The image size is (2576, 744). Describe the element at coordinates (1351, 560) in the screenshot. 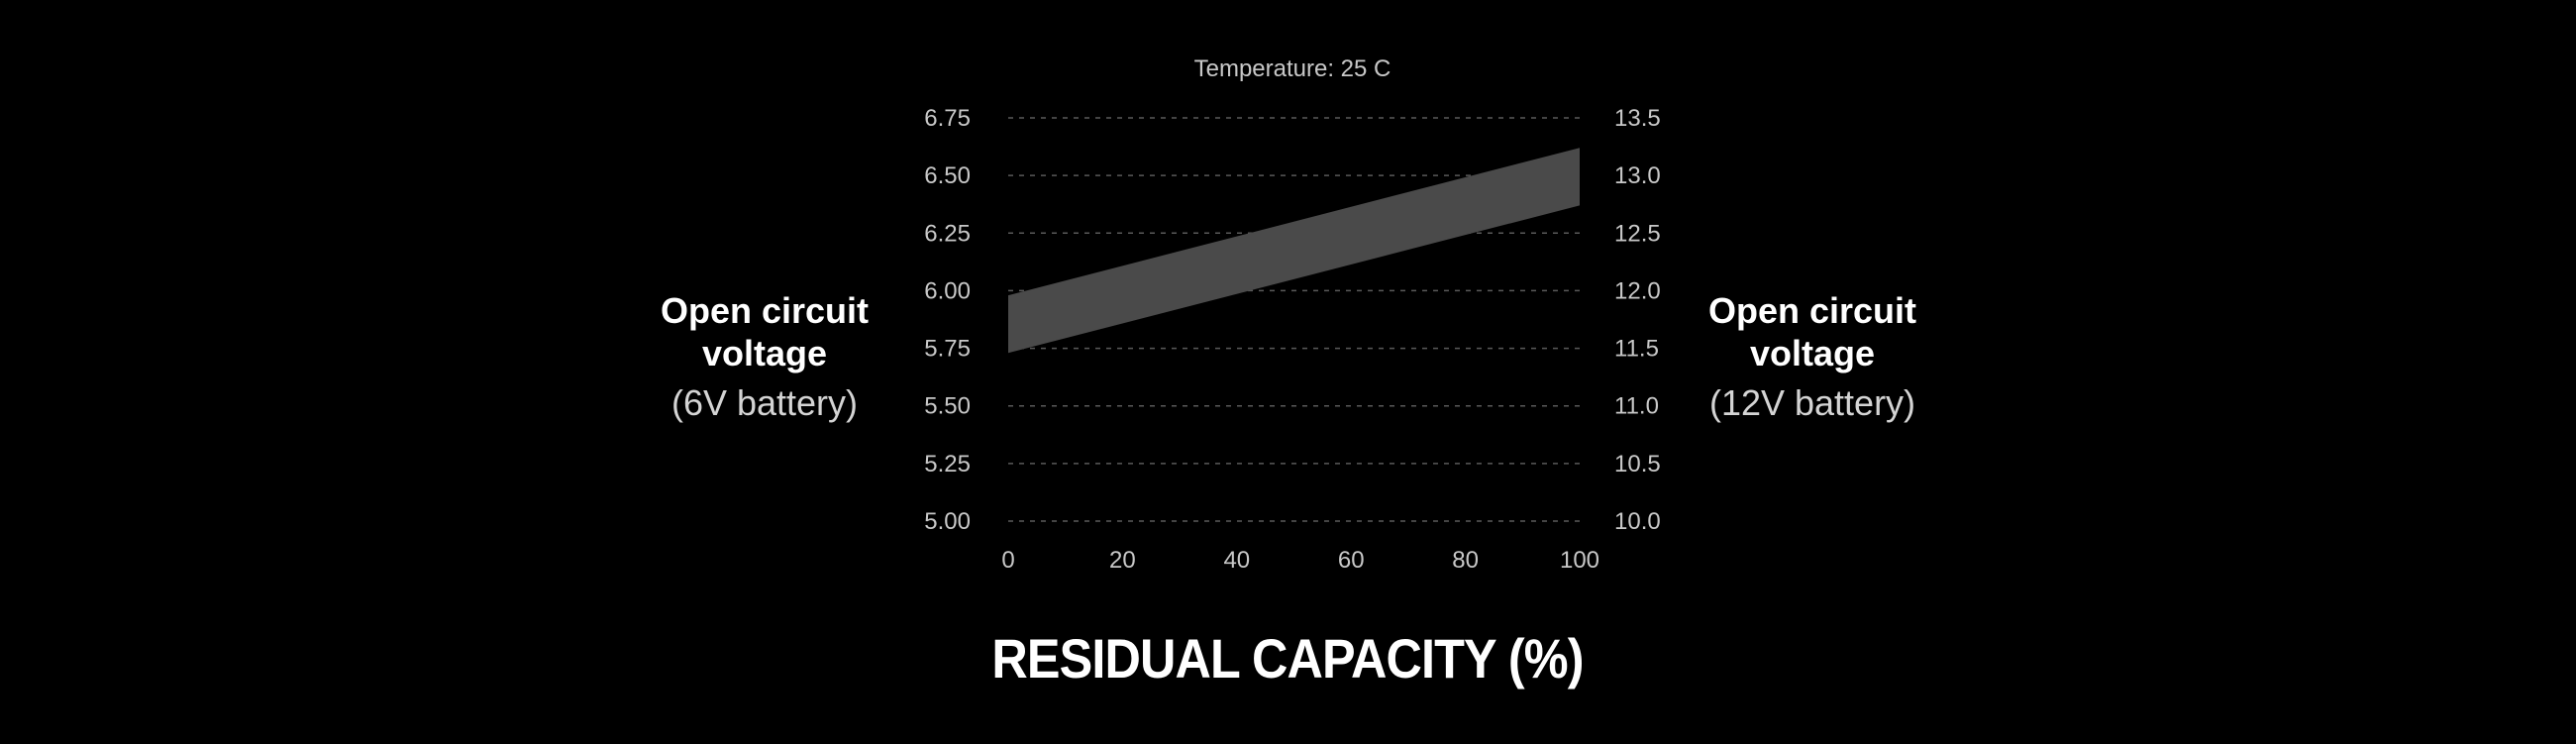

I see `x-tick-label: 60` at that location.